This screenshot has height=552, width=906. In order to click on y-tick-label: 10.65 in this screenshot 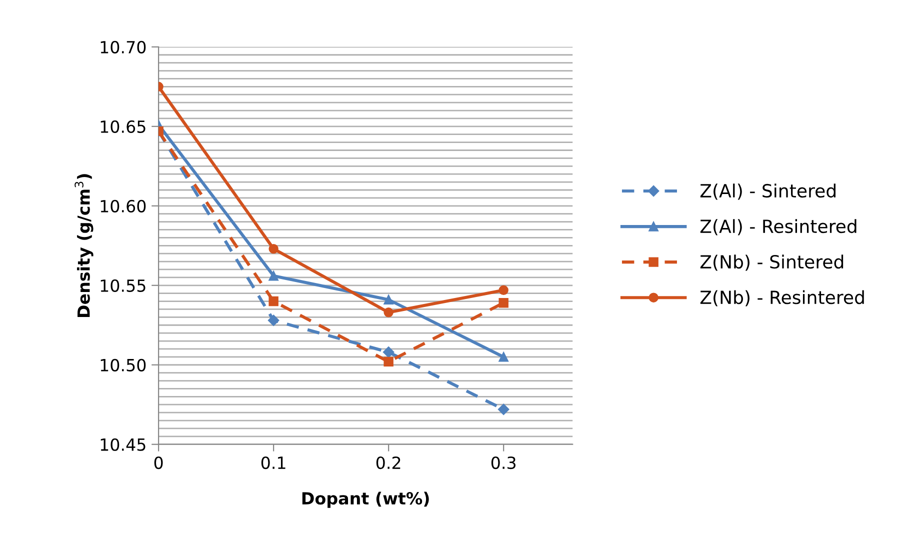, I will do `click(123, 126)`.